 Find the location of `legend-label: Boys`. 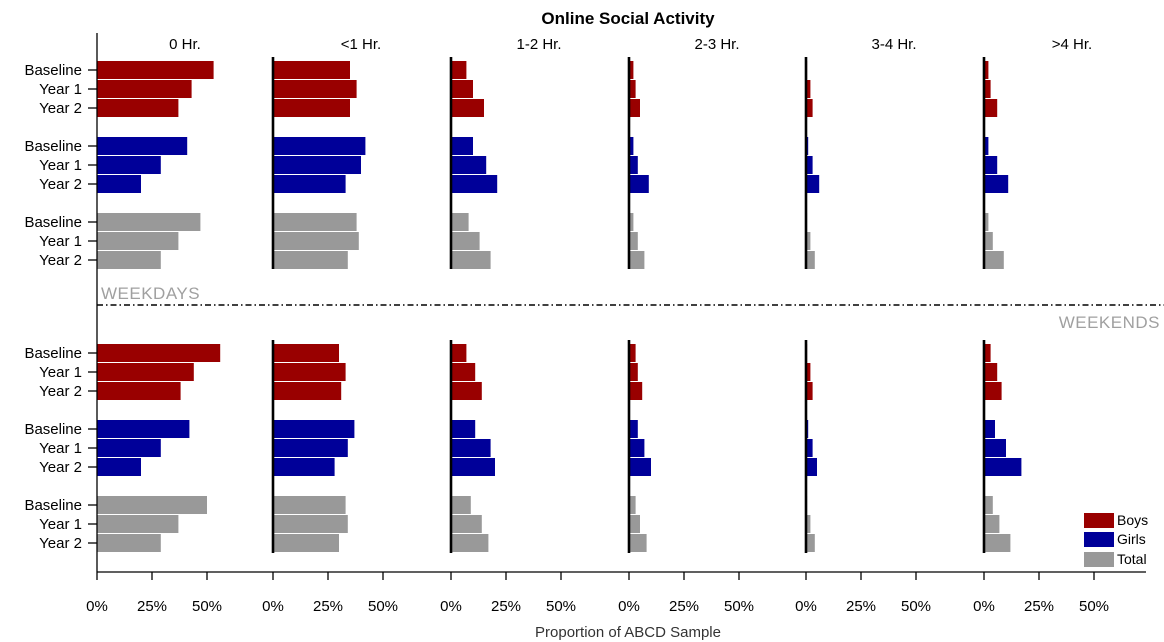

legend-label: Boys is located at coordinates (1132, 520).